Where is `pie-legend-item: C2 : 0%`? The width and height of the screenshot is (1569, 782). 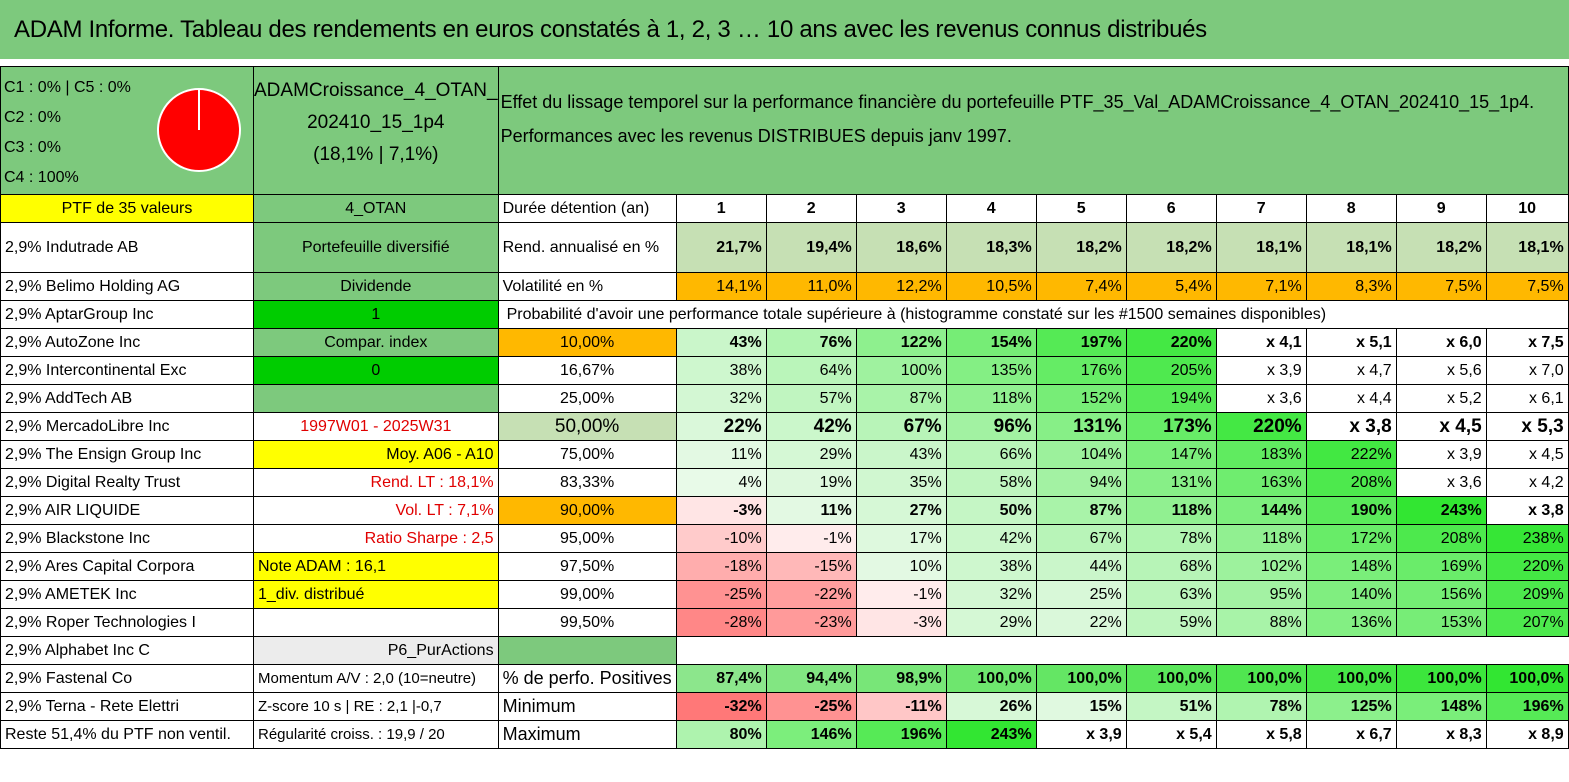 pie-legend-item: C2 : 0% is located at coordinates (32, 117).